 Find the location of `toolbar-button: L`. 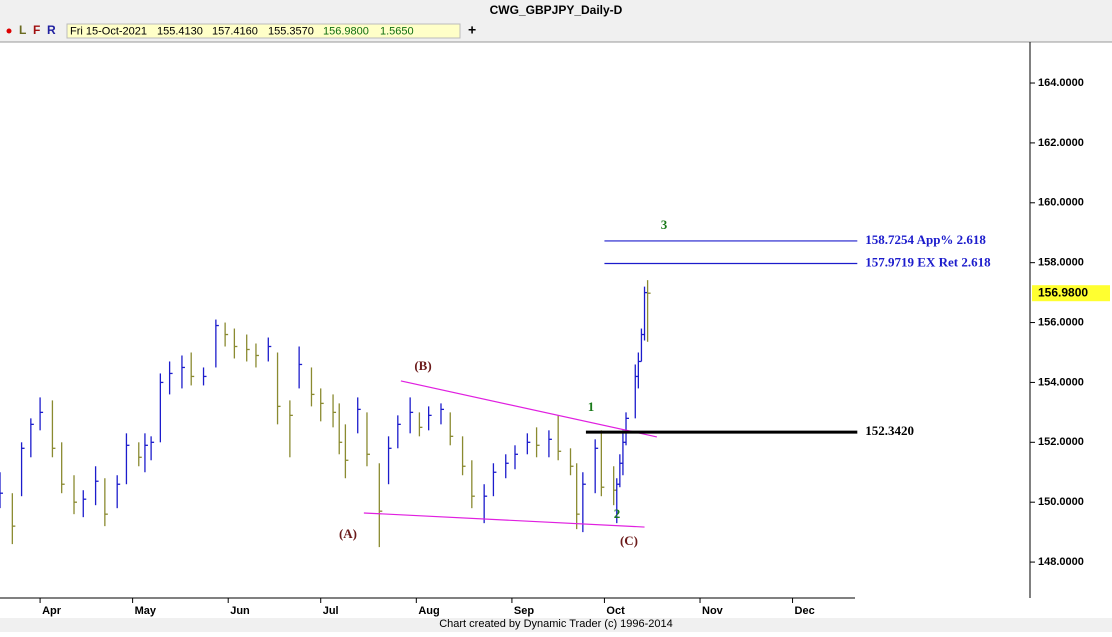

toolbar-button: L is located at coordinates (22, 30).